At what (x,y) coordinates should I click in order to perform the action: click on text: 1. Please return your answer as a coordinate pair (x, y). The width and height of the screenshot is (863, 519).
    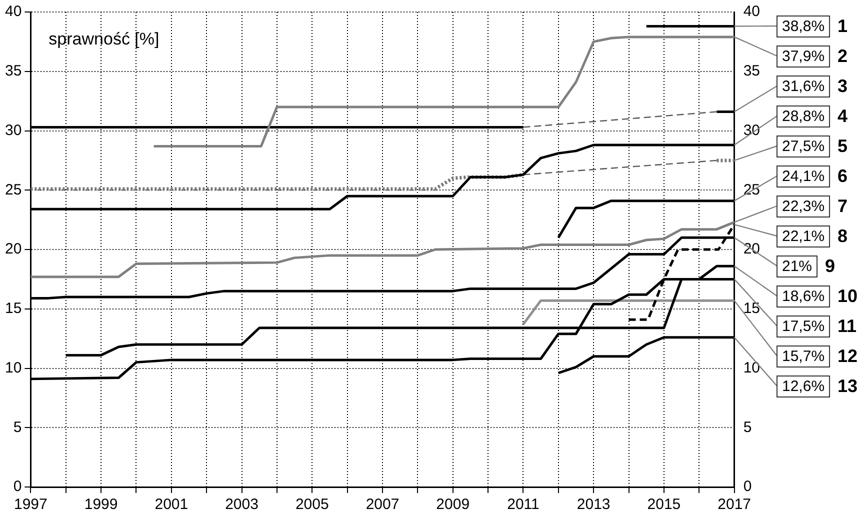
    Looking at the image, I should click on (843, 26).